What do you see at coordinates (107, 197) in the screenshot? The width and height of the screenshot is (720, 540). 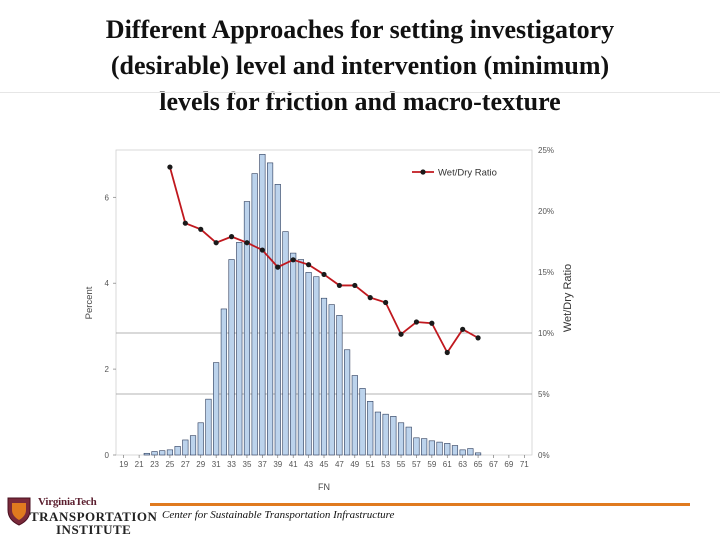 I see `y-tick-label: 6` at bounding box center [107, 197].